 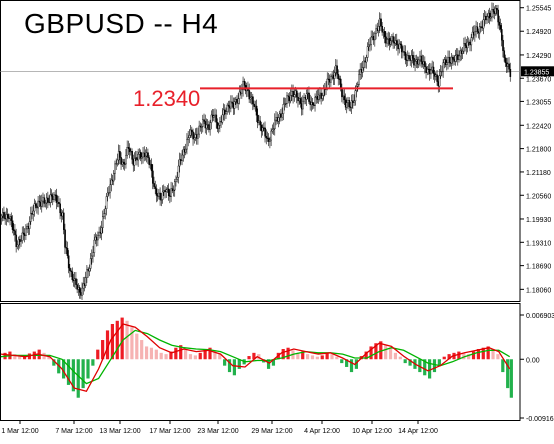 I want to click on price-tick-label: 1.19930, so click(x=538, y=220).